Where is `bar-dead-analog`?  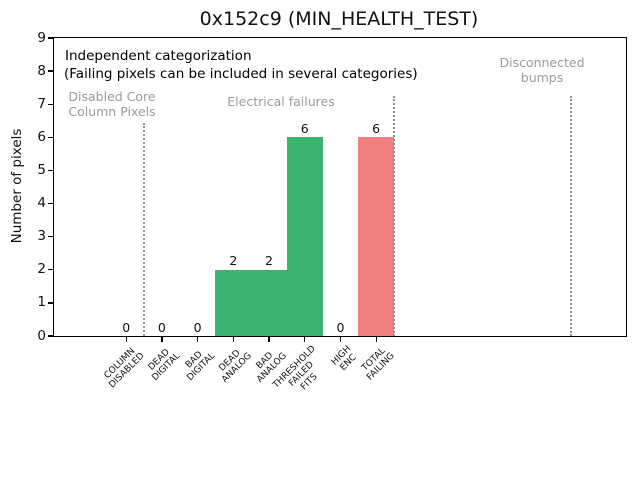
bar-dead-analog is located at coordinates (233, 302).